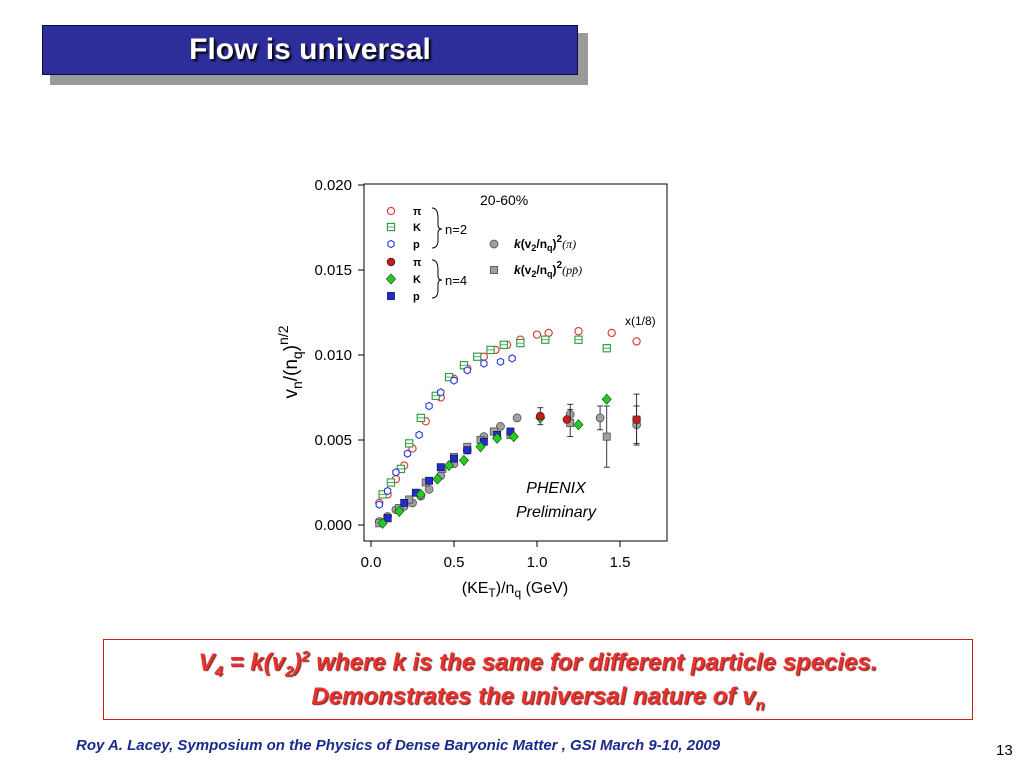  What do you see at coordinates (456, 280) in the screenshot?
I see `legend-n4-label: n=4` at bounding box center [456, 280].